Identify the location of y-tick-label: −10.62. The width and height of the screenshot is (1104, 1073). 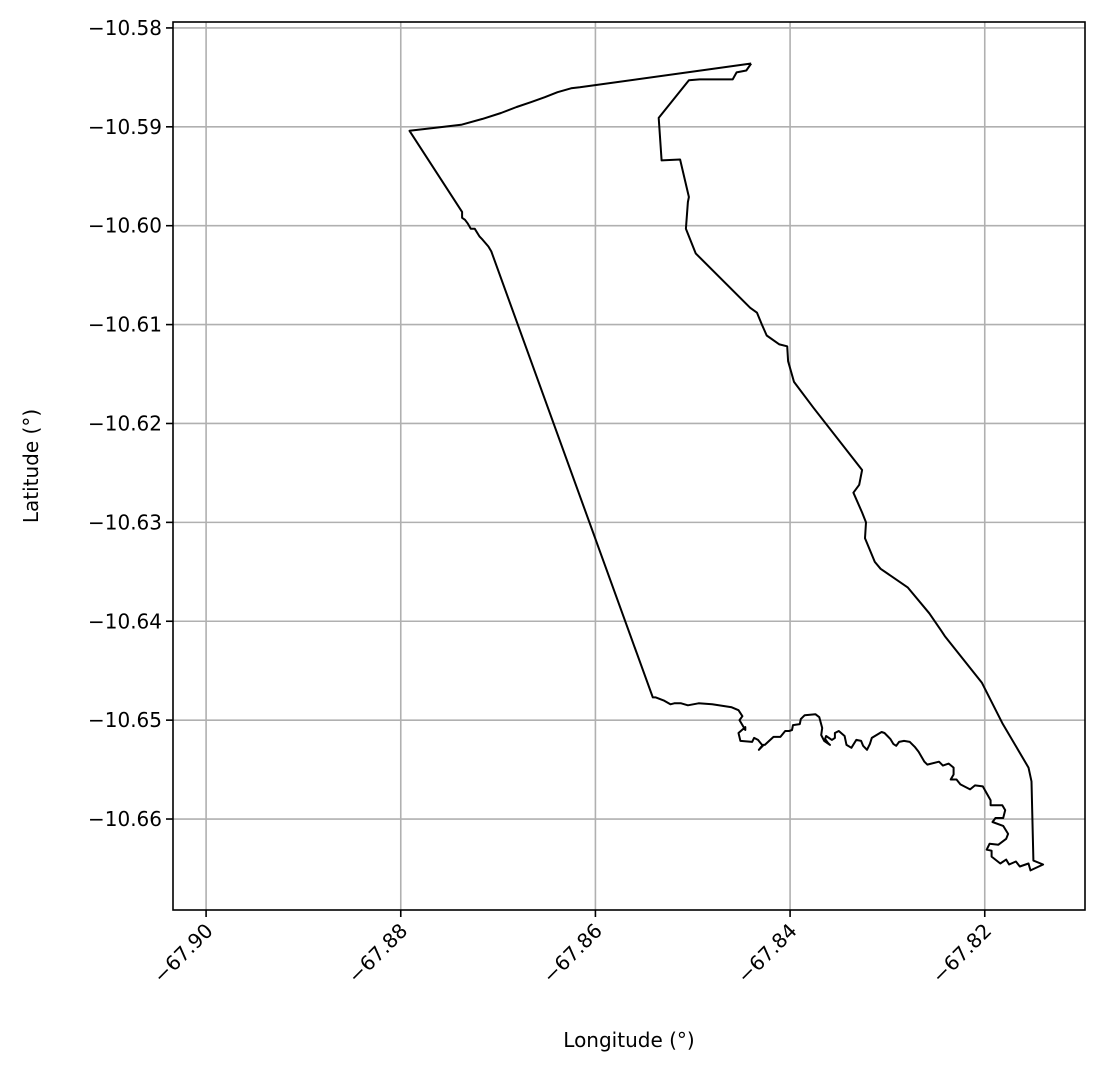
(125, 423).